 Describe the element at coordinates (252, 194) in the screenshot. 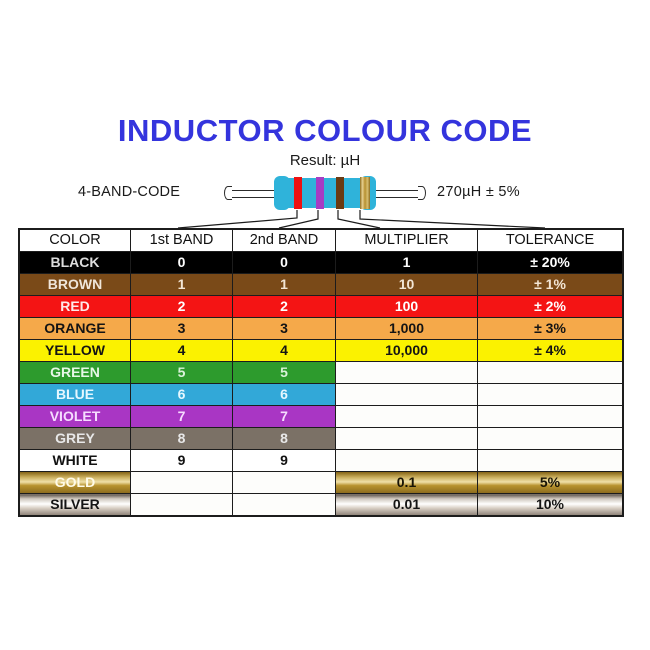

I see `lead-wire-left` at that location.